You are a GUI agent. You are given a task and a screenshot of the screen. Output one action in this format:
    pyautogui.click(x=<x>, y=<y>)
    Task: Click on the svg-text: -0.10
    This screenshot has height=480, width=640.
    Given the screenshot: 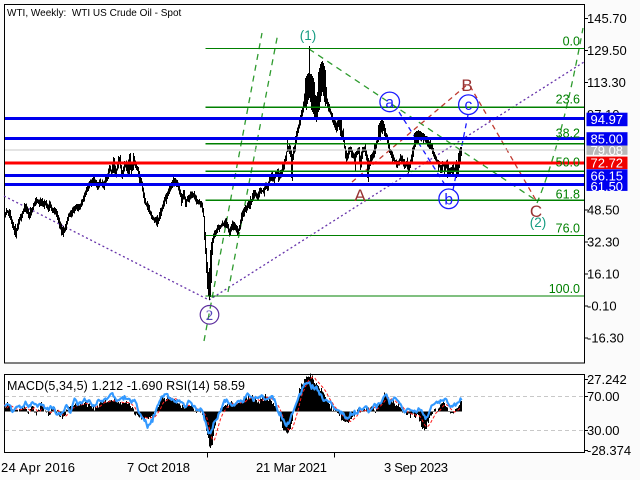 What is the action you would take?
    pyautogui.click(x=602, y=306)
    